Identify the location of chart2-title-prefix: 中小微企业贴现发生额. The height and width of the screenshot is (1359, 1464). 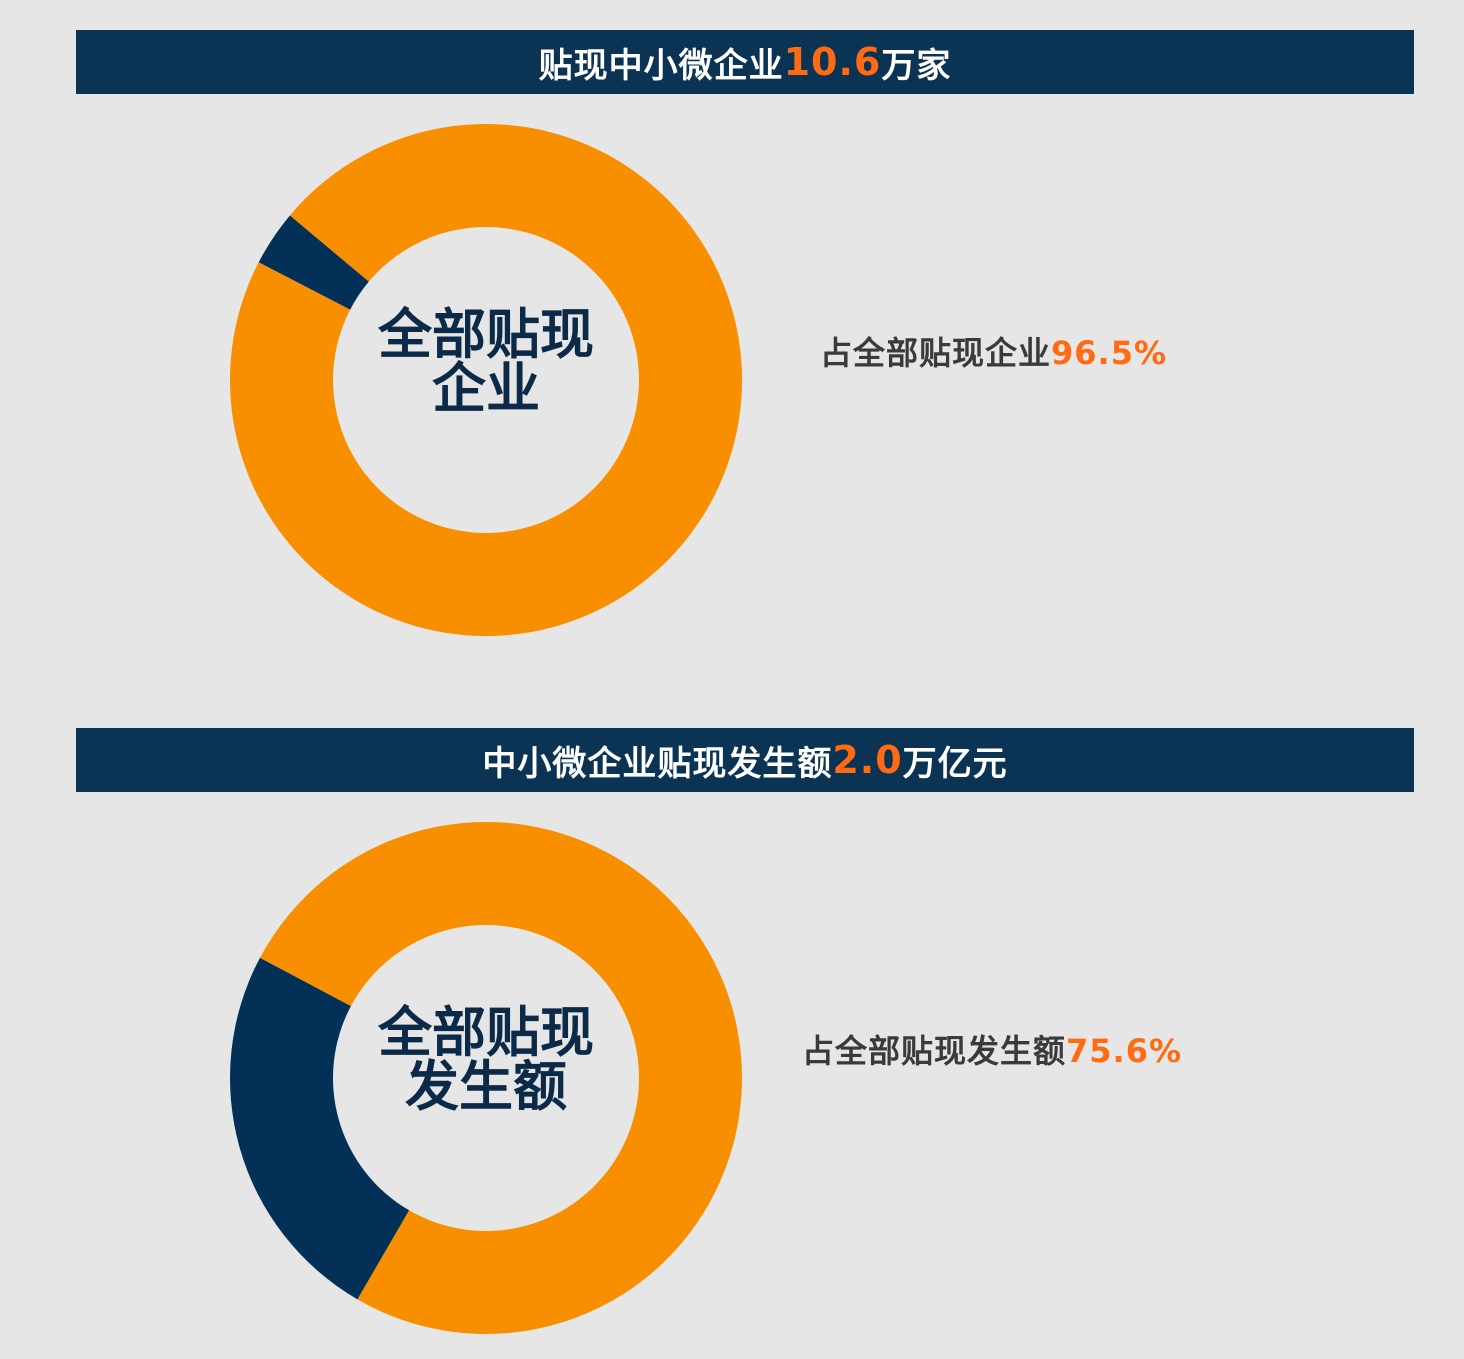
(657, 763).